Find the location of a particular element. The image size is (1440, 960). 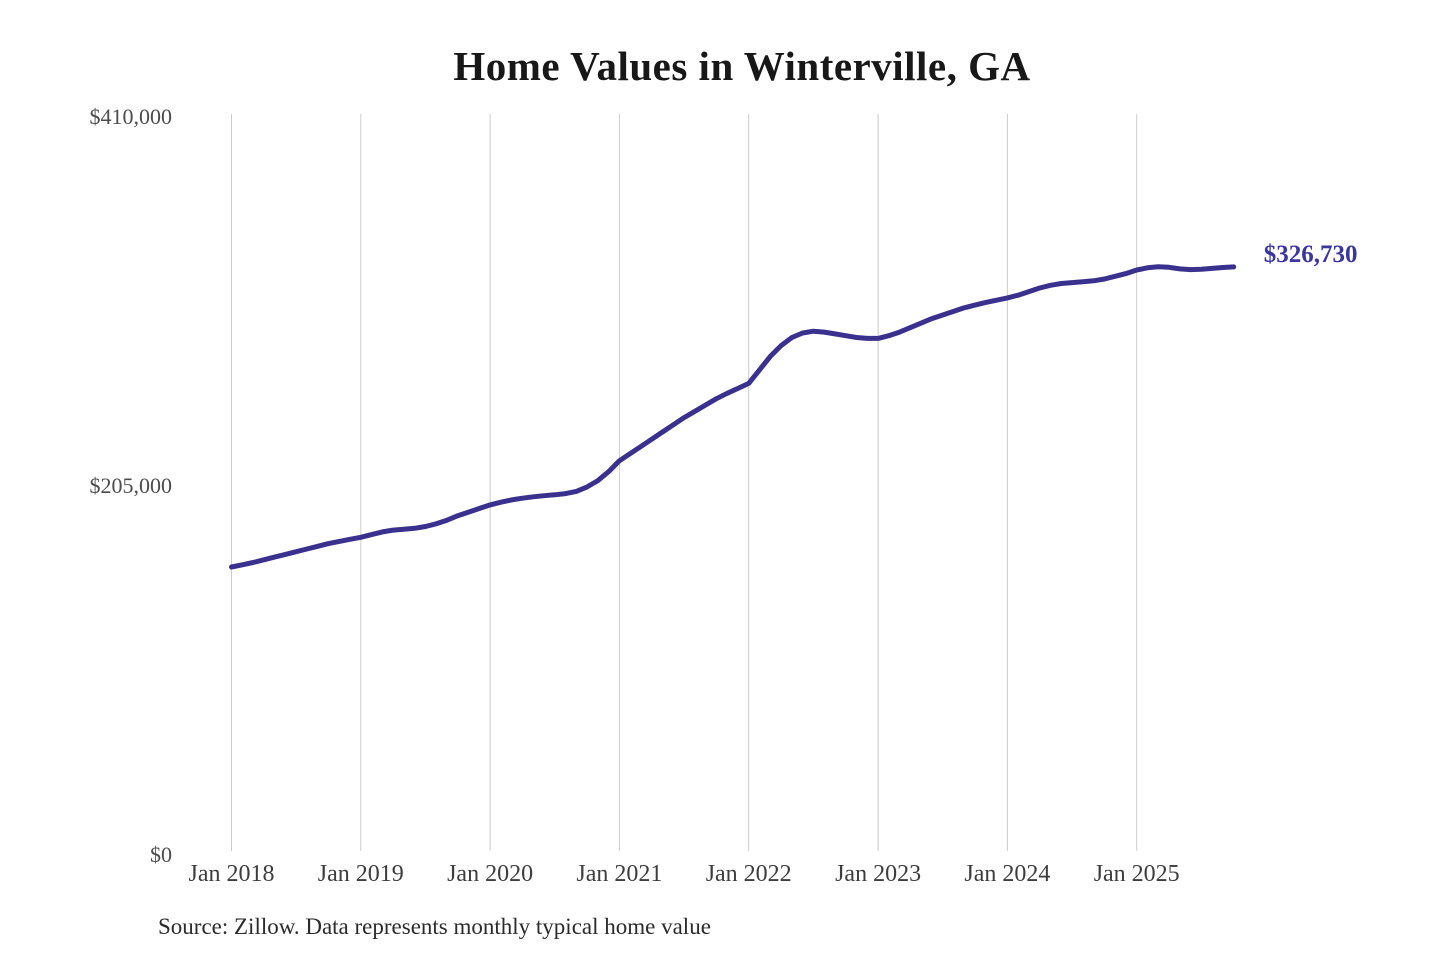

x-tick-label-2018: Jan 2018 is located at coordinates (231, 874).